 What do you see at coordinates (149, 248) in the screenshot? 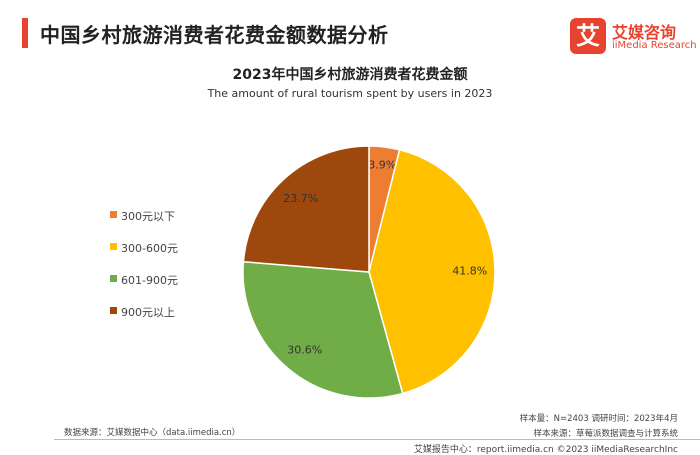
I see `legend-label: 300-600元` at bounding box center [149, 248].